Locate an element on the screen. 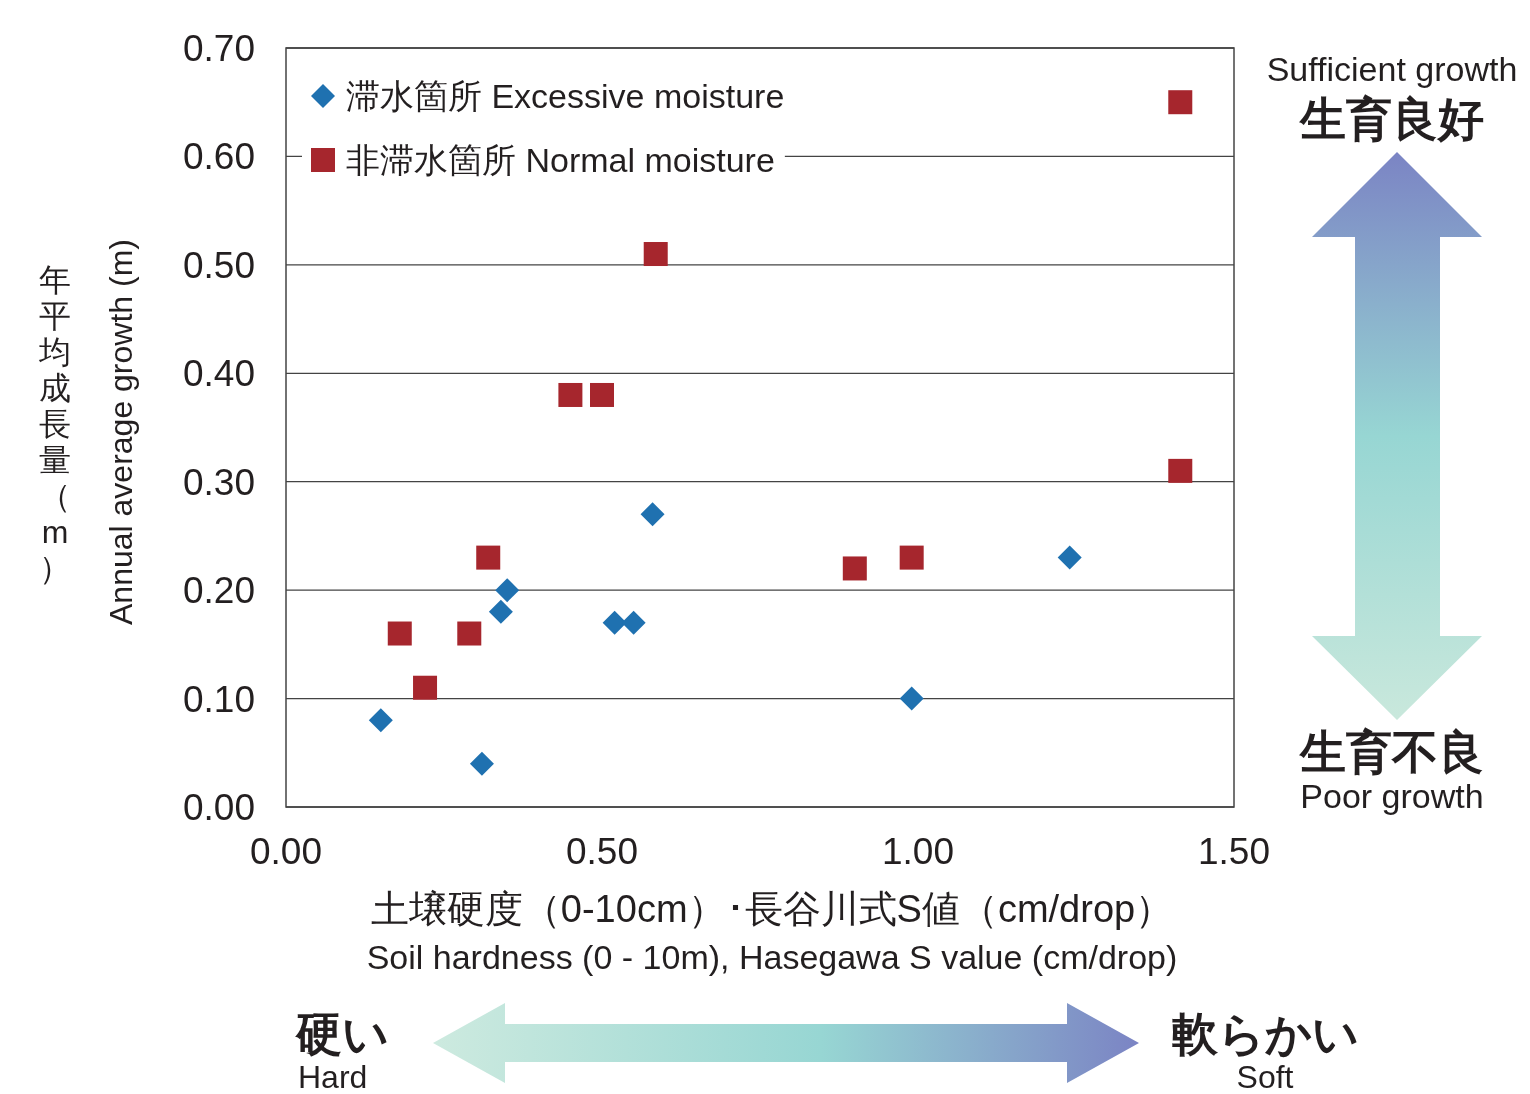  x-tick-label: 1.00 is located at coordinates (918, 851).